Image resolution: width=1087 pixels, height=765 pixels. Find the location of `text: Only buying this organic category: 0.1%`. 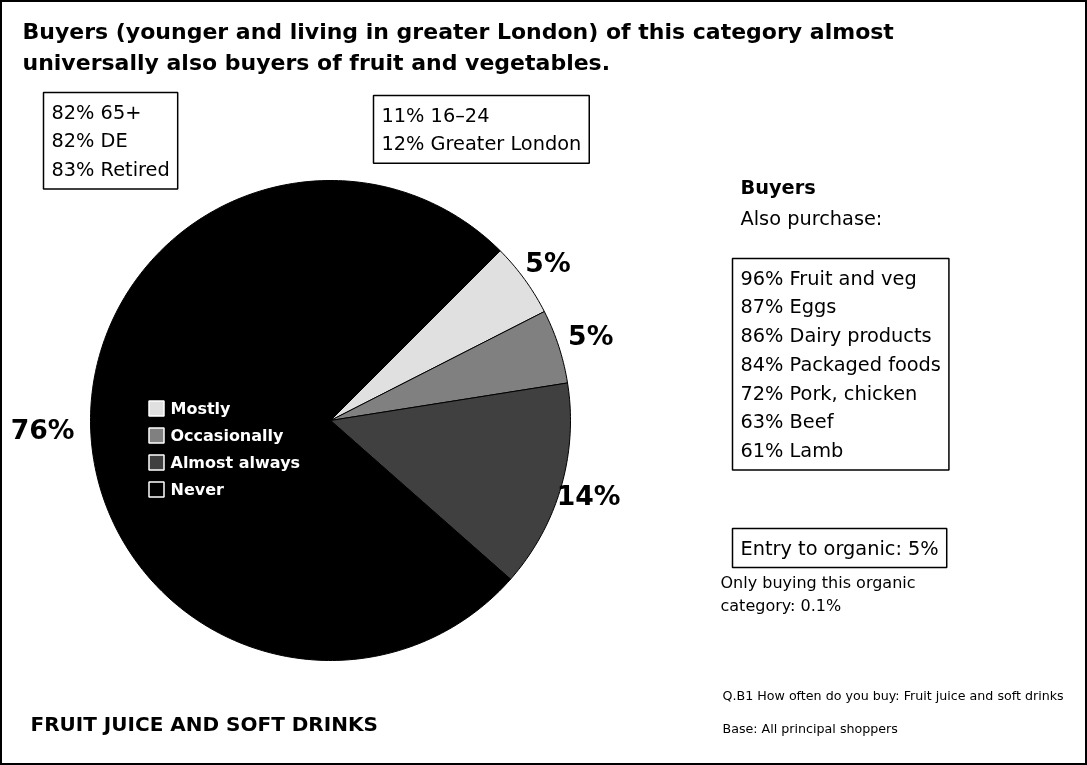

text: Only buying this organic category: 0.1% is located at coordinates (818, 594).